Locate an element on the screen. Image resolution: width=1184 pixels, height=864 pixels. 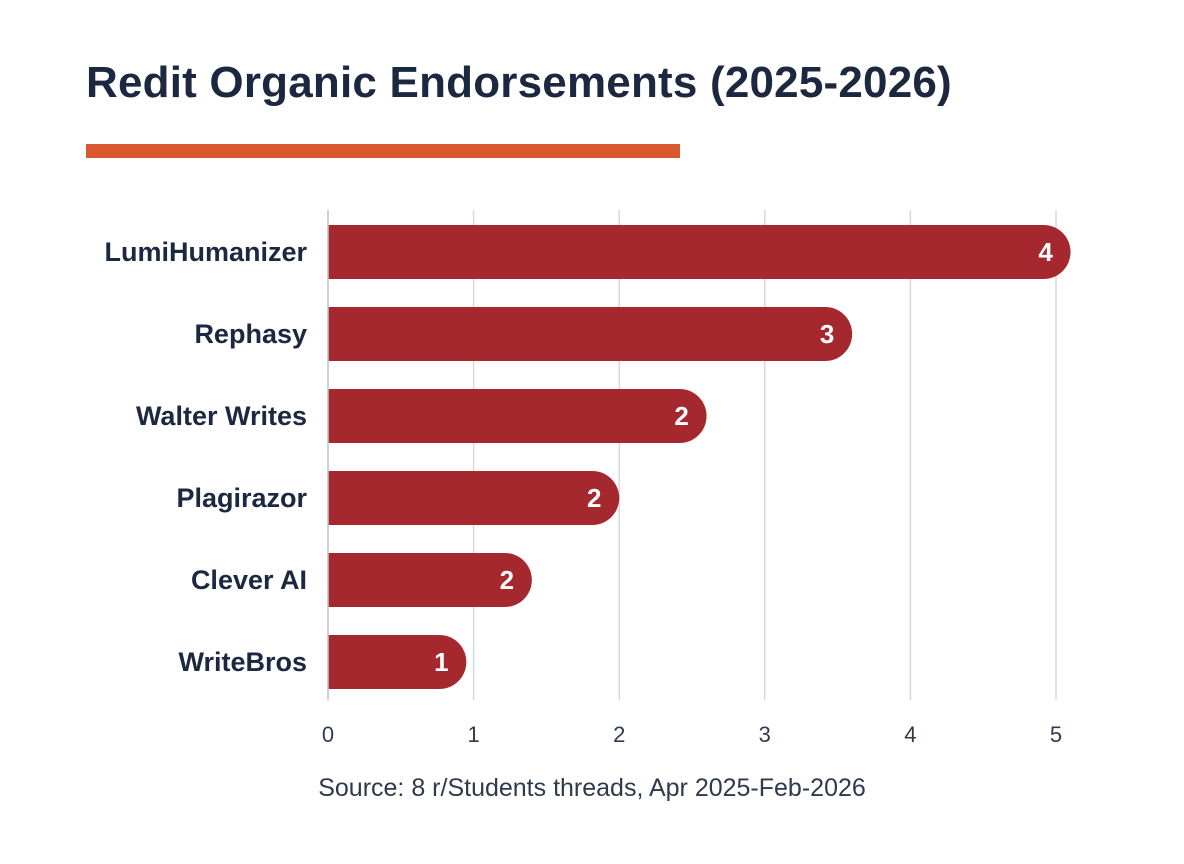
title-underline is located at coordinates (383, 151).